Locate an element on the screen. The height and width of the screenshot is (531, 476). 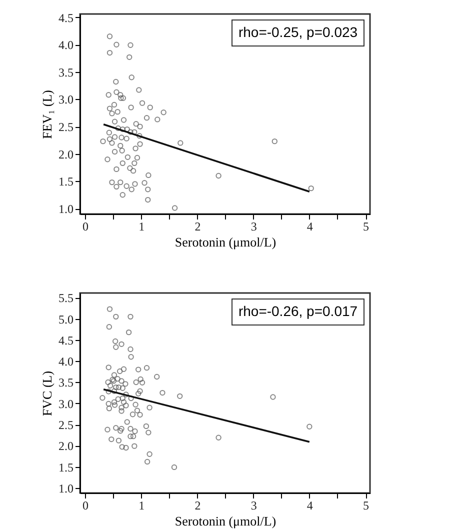
annotation: rho=-0.25, p=0.023 is located at coordinates (298, 32).